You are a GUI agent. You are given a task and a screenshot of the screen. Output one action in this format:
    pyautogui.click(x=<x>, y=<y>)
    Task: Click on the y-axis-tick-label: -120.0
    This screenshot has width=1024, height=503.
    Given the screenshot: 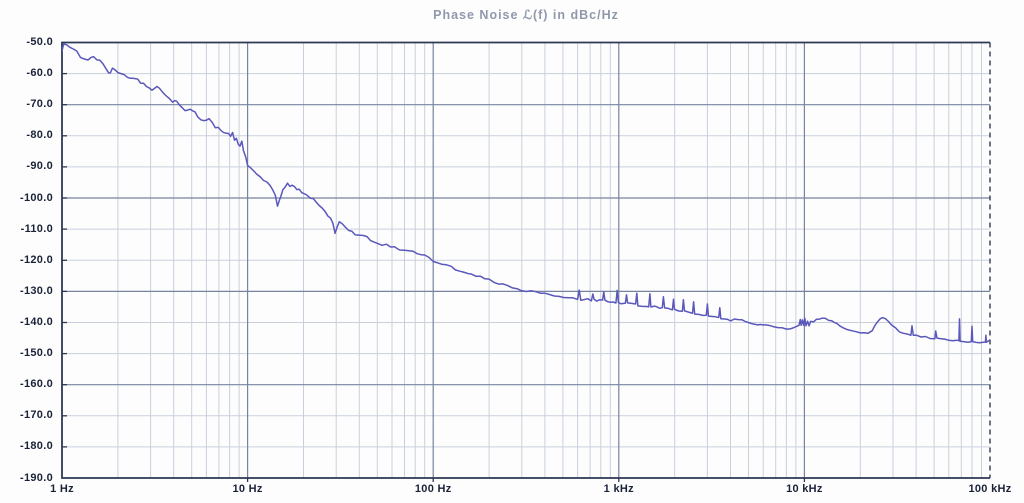 What is the action you would take?
    pyautogui.click(x=36, y=259)
    